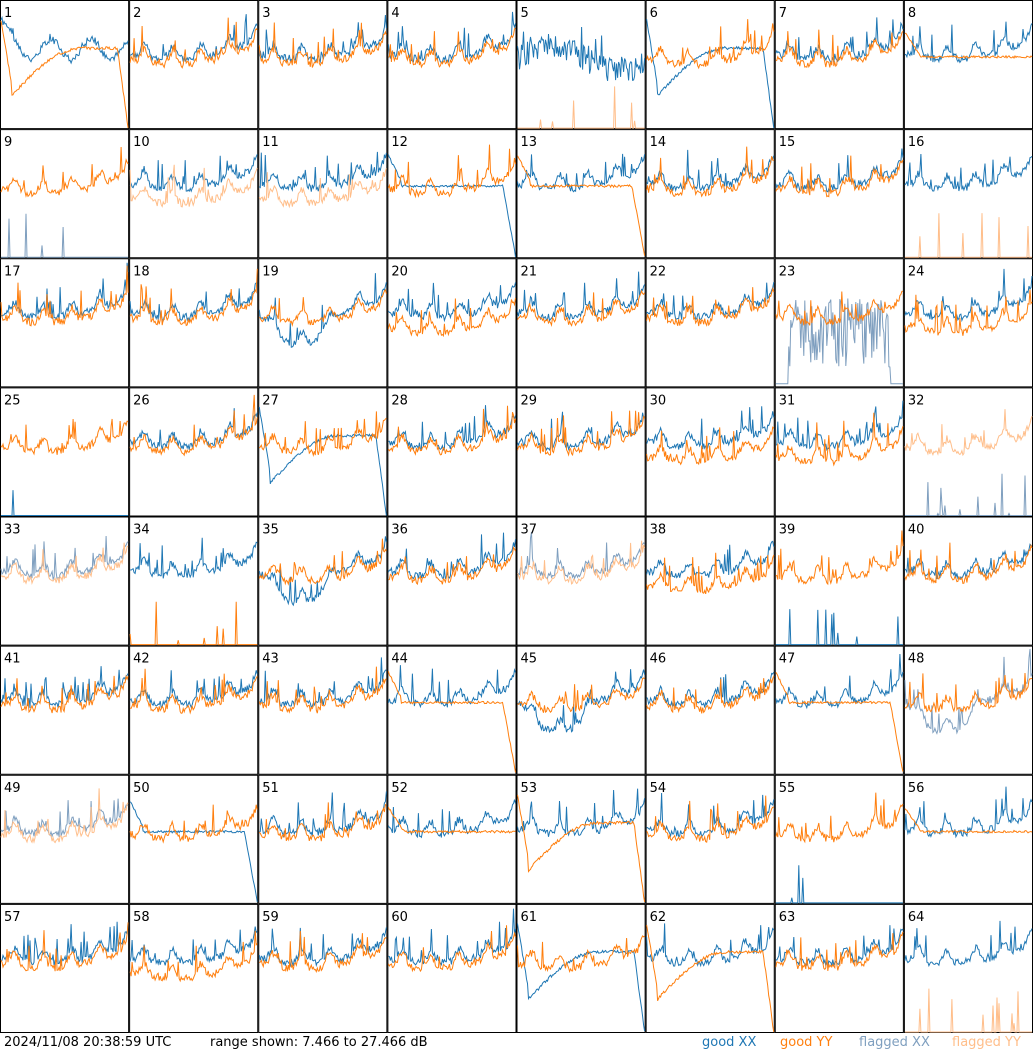  I want to click on panel-24: 24, so click(968, 323).